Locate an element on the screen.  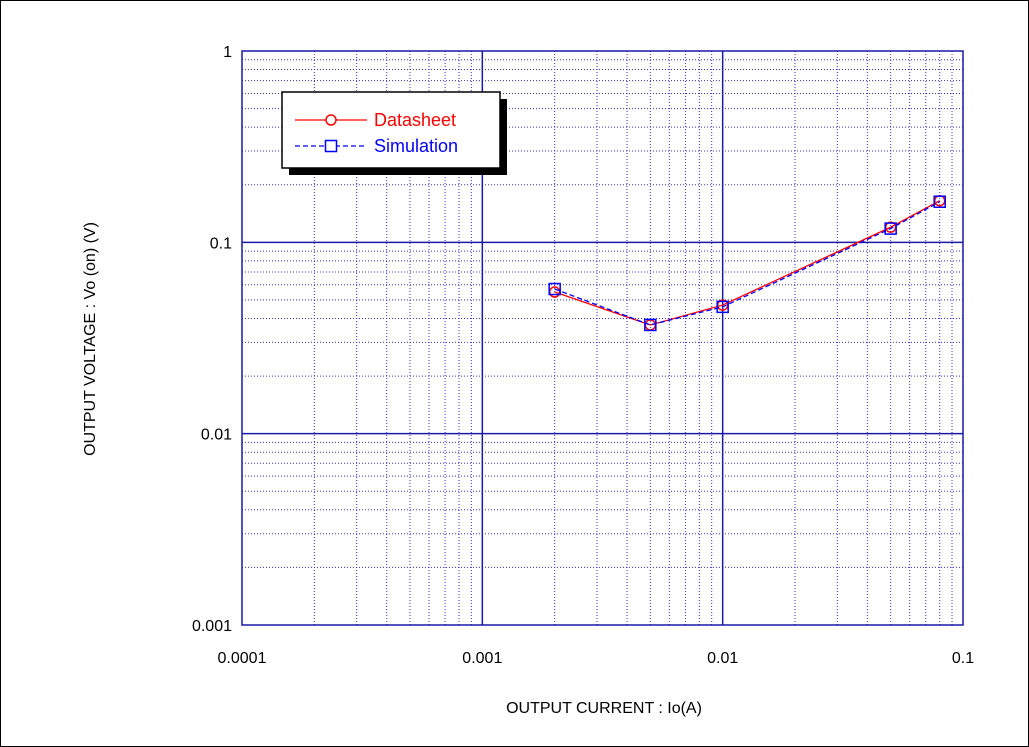
data-series is located at coordinates (747, 263).